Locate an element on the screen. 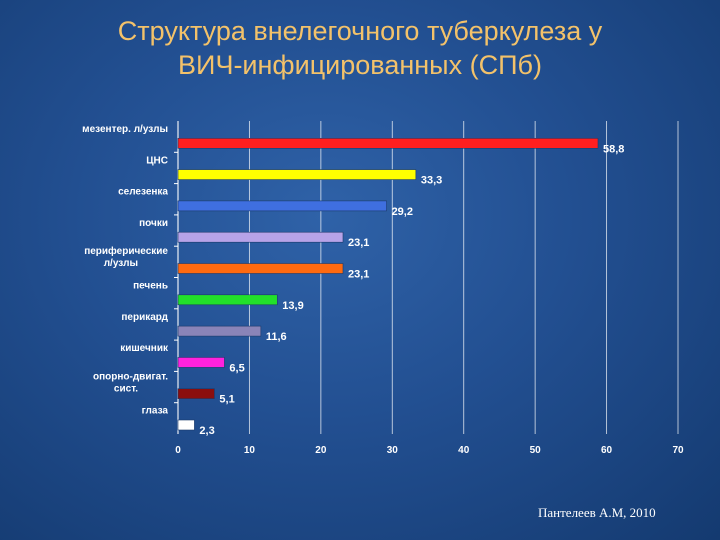  category-label: перикард is located at coordinates (144, 317).